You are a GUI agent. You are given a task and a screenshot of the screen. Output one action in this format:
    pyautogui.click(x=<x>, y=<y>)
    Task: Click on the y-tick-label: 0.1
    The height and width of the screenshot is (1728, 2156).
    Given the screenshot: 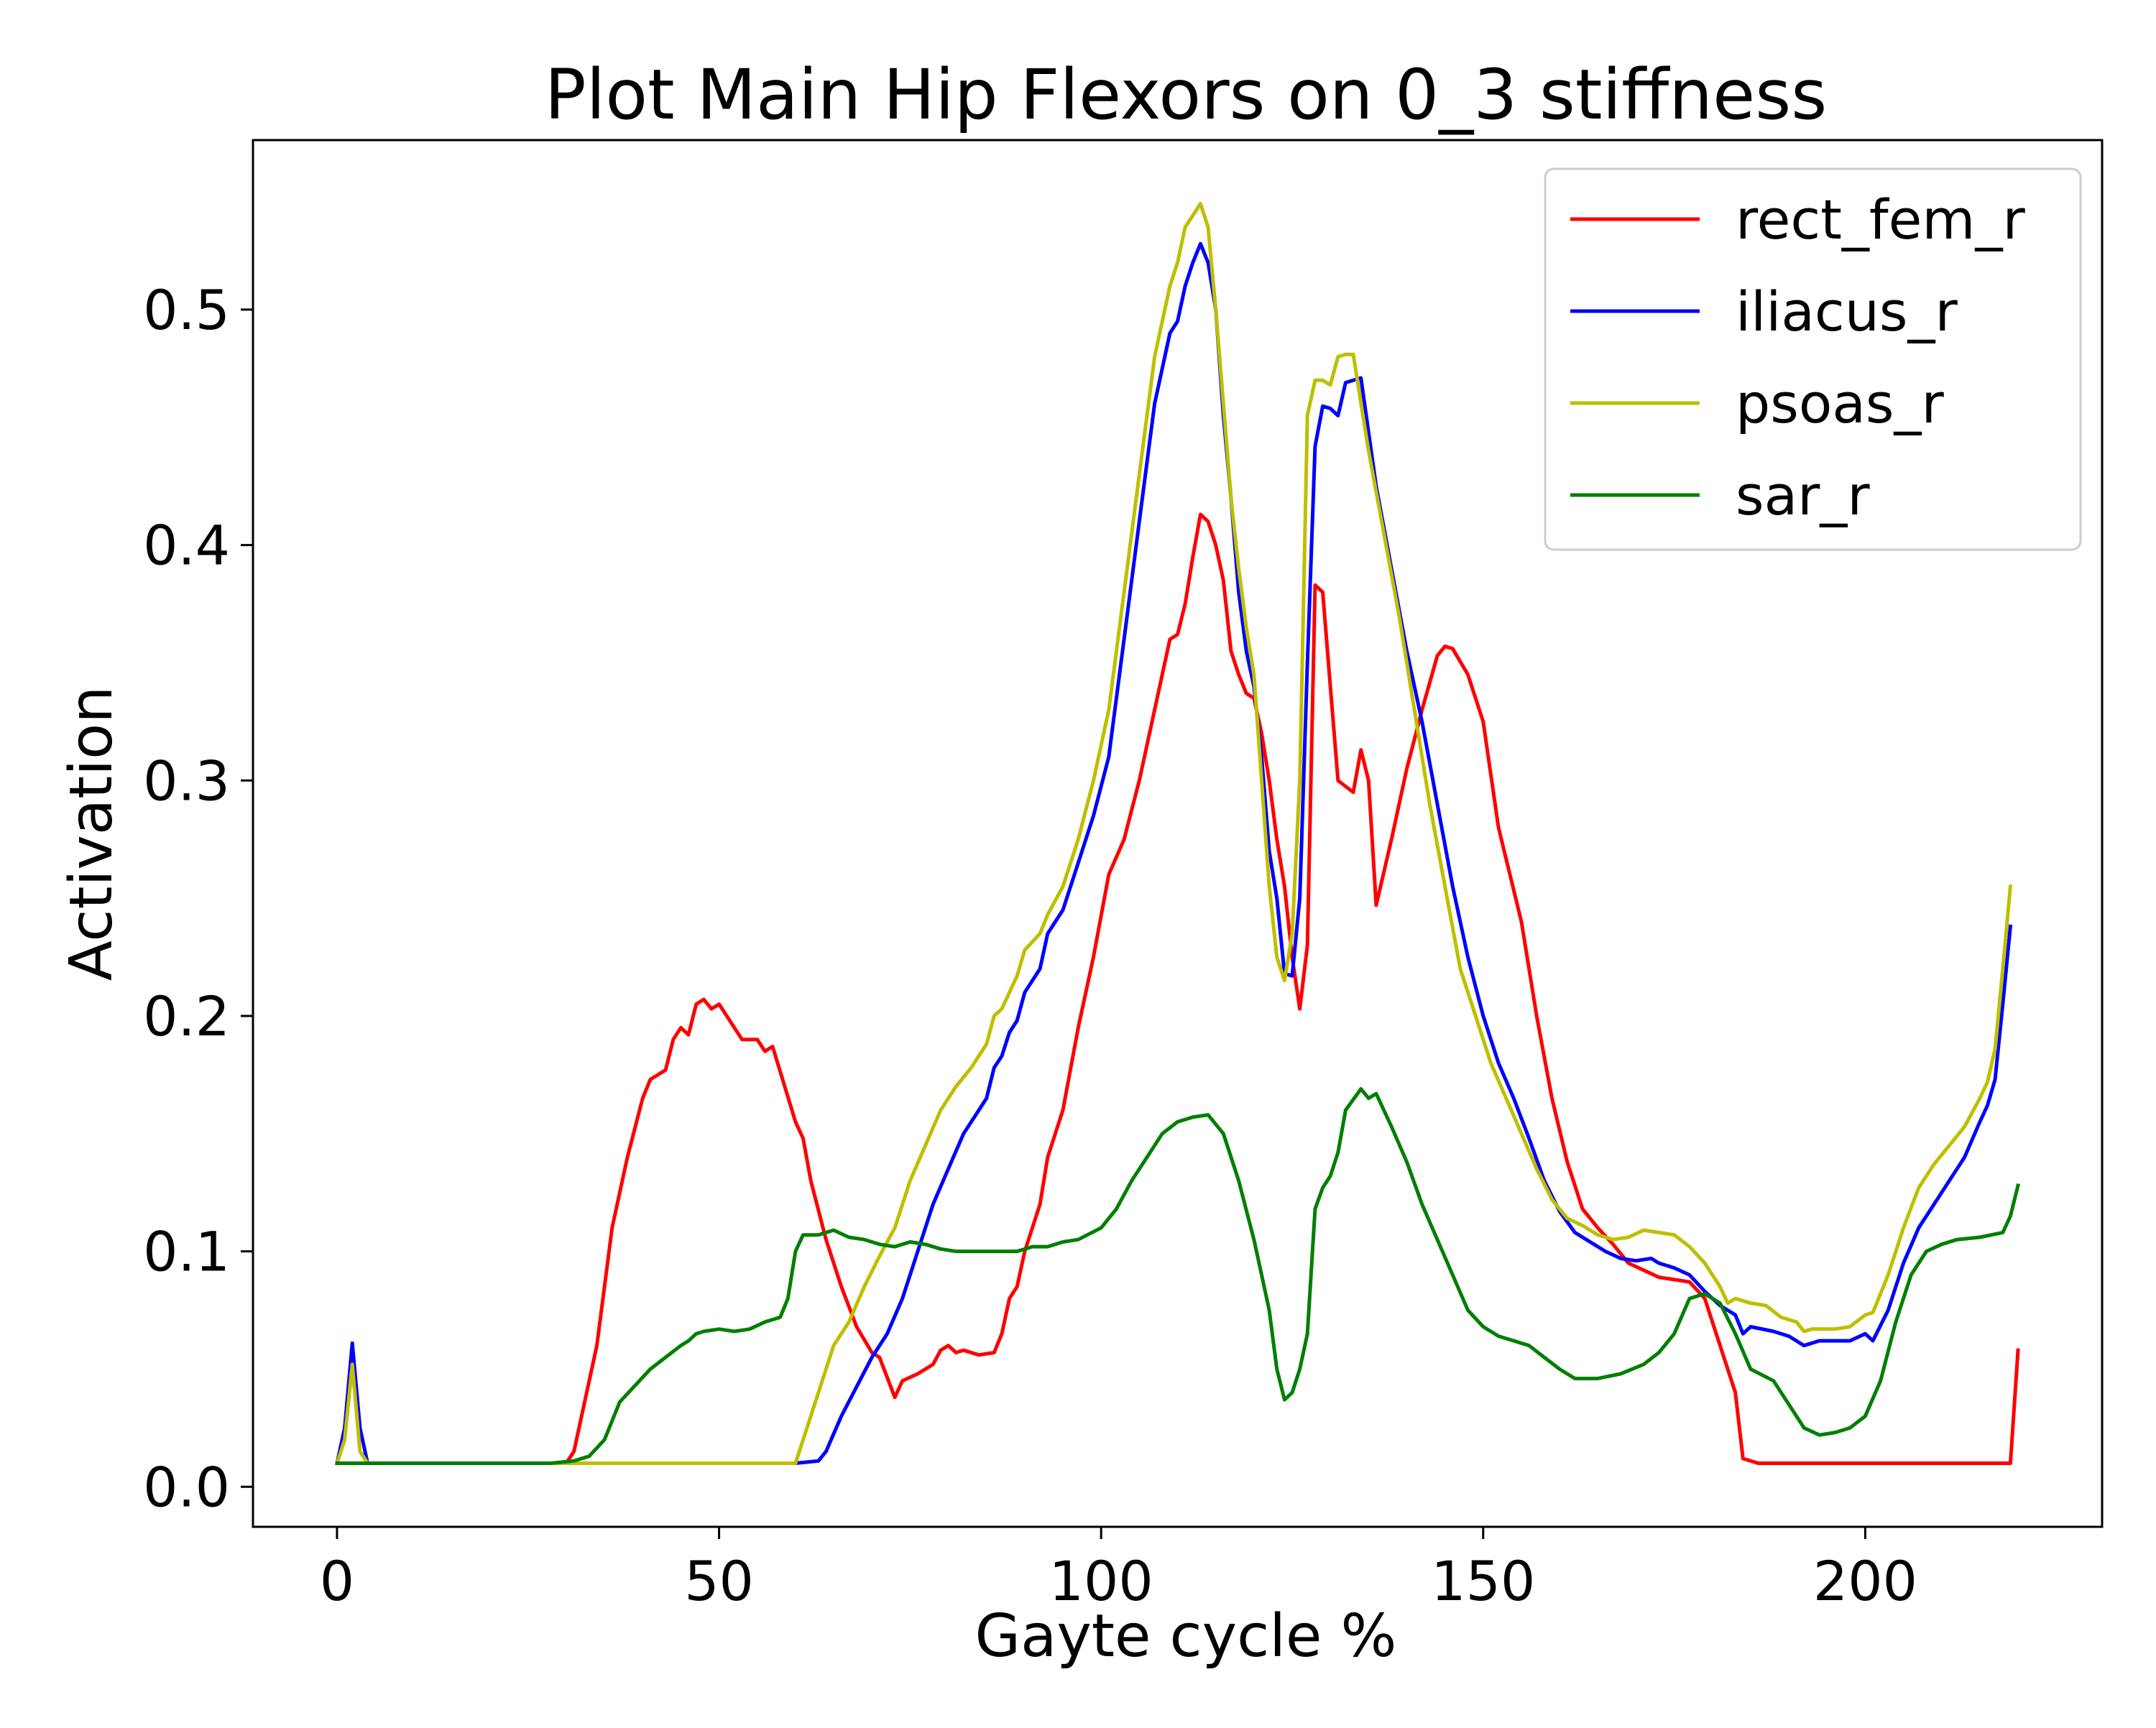 What is the action you would take?
    pyautogui.click(x=186, y=1252)
    